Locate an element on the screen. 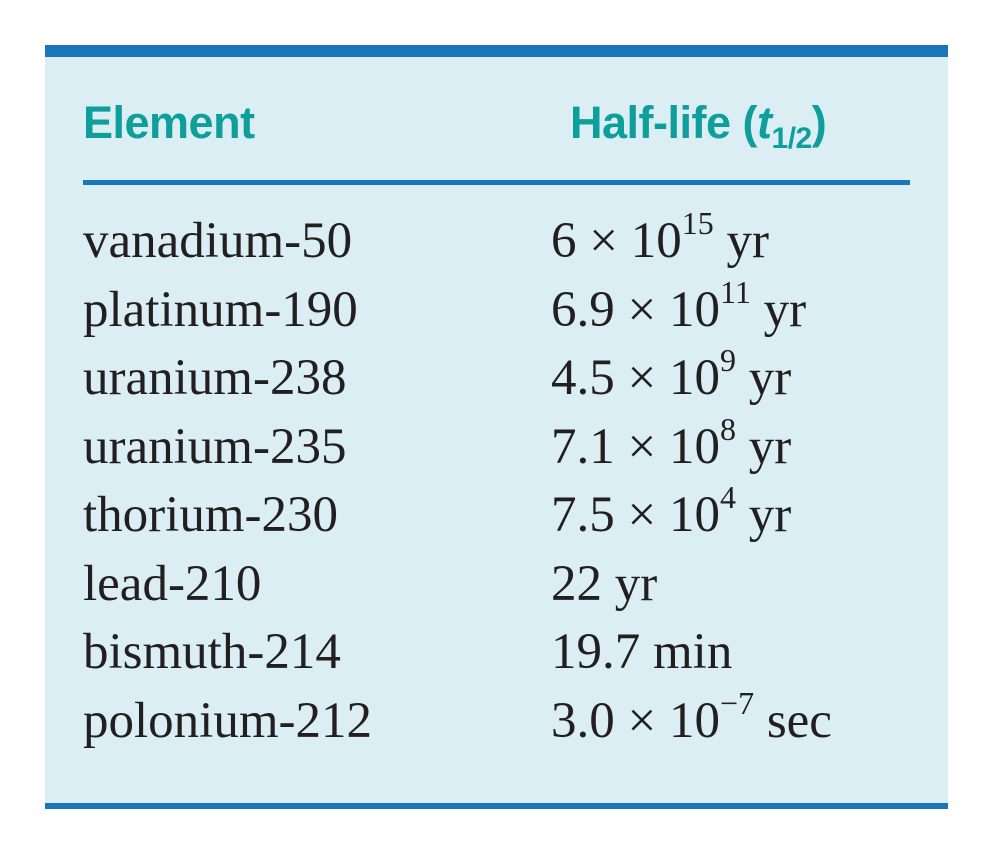  table-row: bismuth-214 19.7 min is located at coordinates (496, 652).